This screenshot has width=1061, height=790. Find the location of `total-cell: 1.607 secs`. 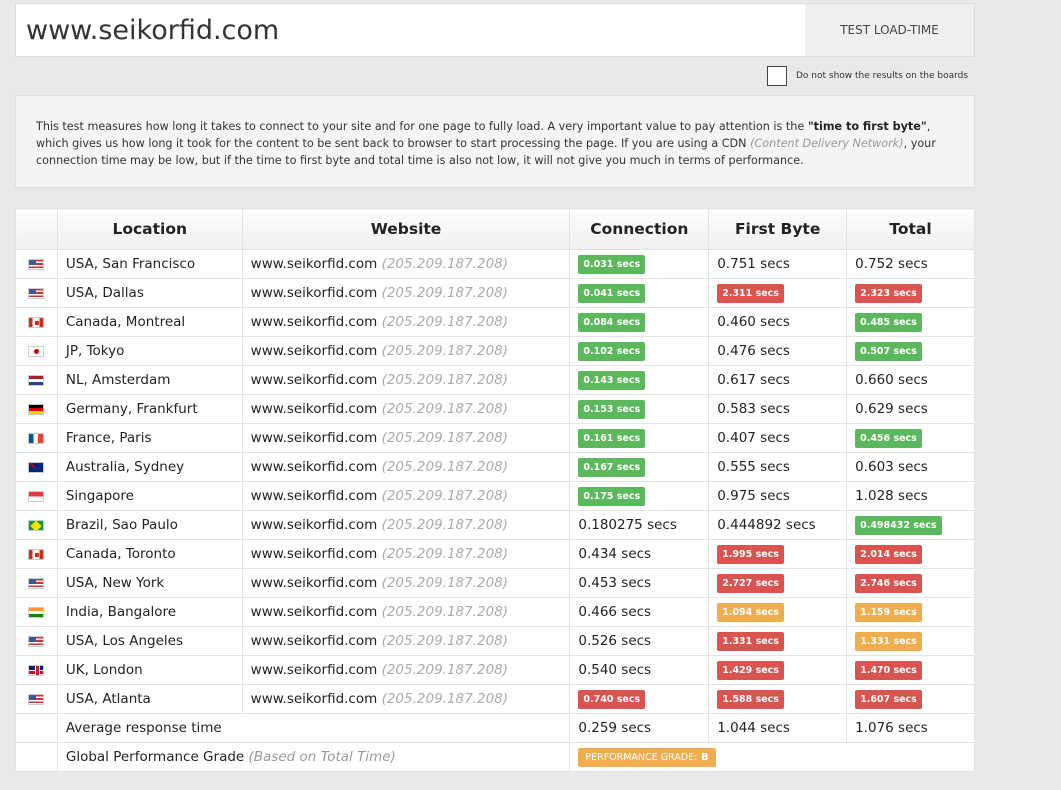

total-cell: 1.607 secs is located at coordinates (910, 699).